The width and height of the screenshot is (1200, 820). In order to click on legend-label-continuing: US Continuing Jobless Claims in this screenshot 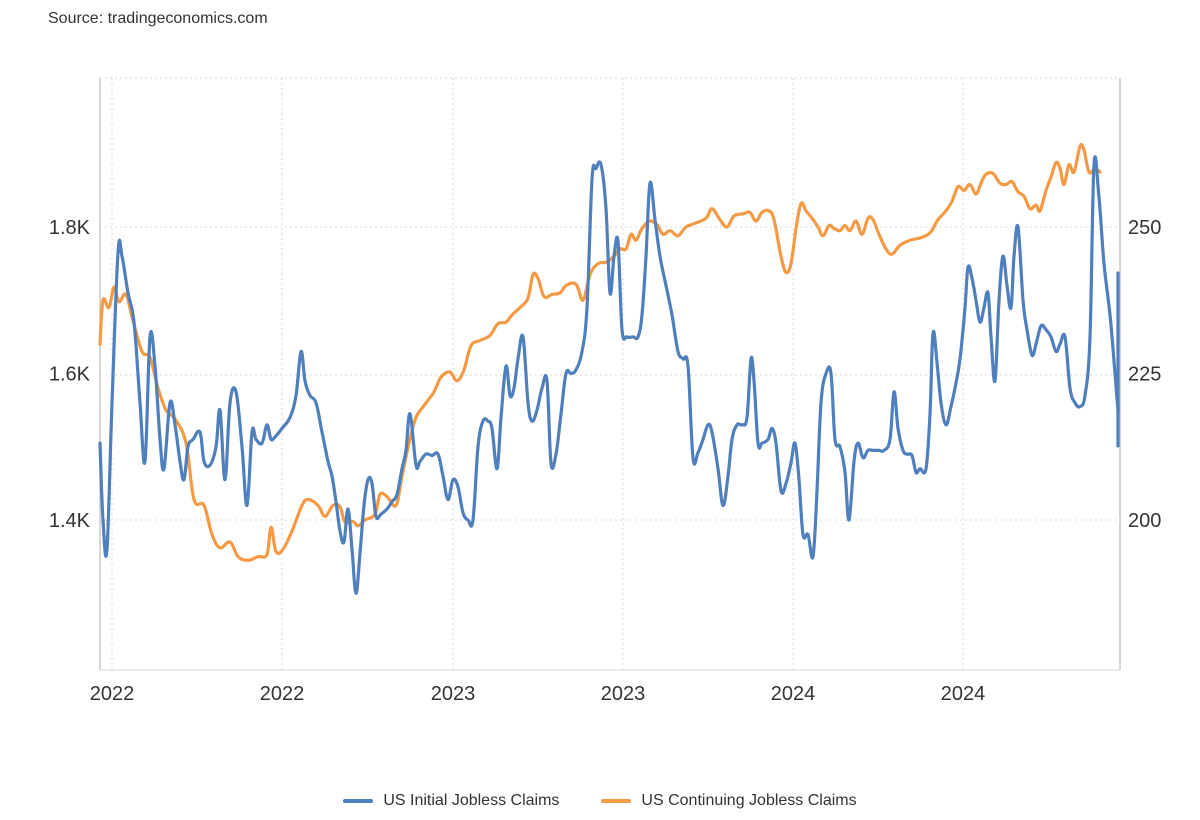, I will do `click(749, 800)`.